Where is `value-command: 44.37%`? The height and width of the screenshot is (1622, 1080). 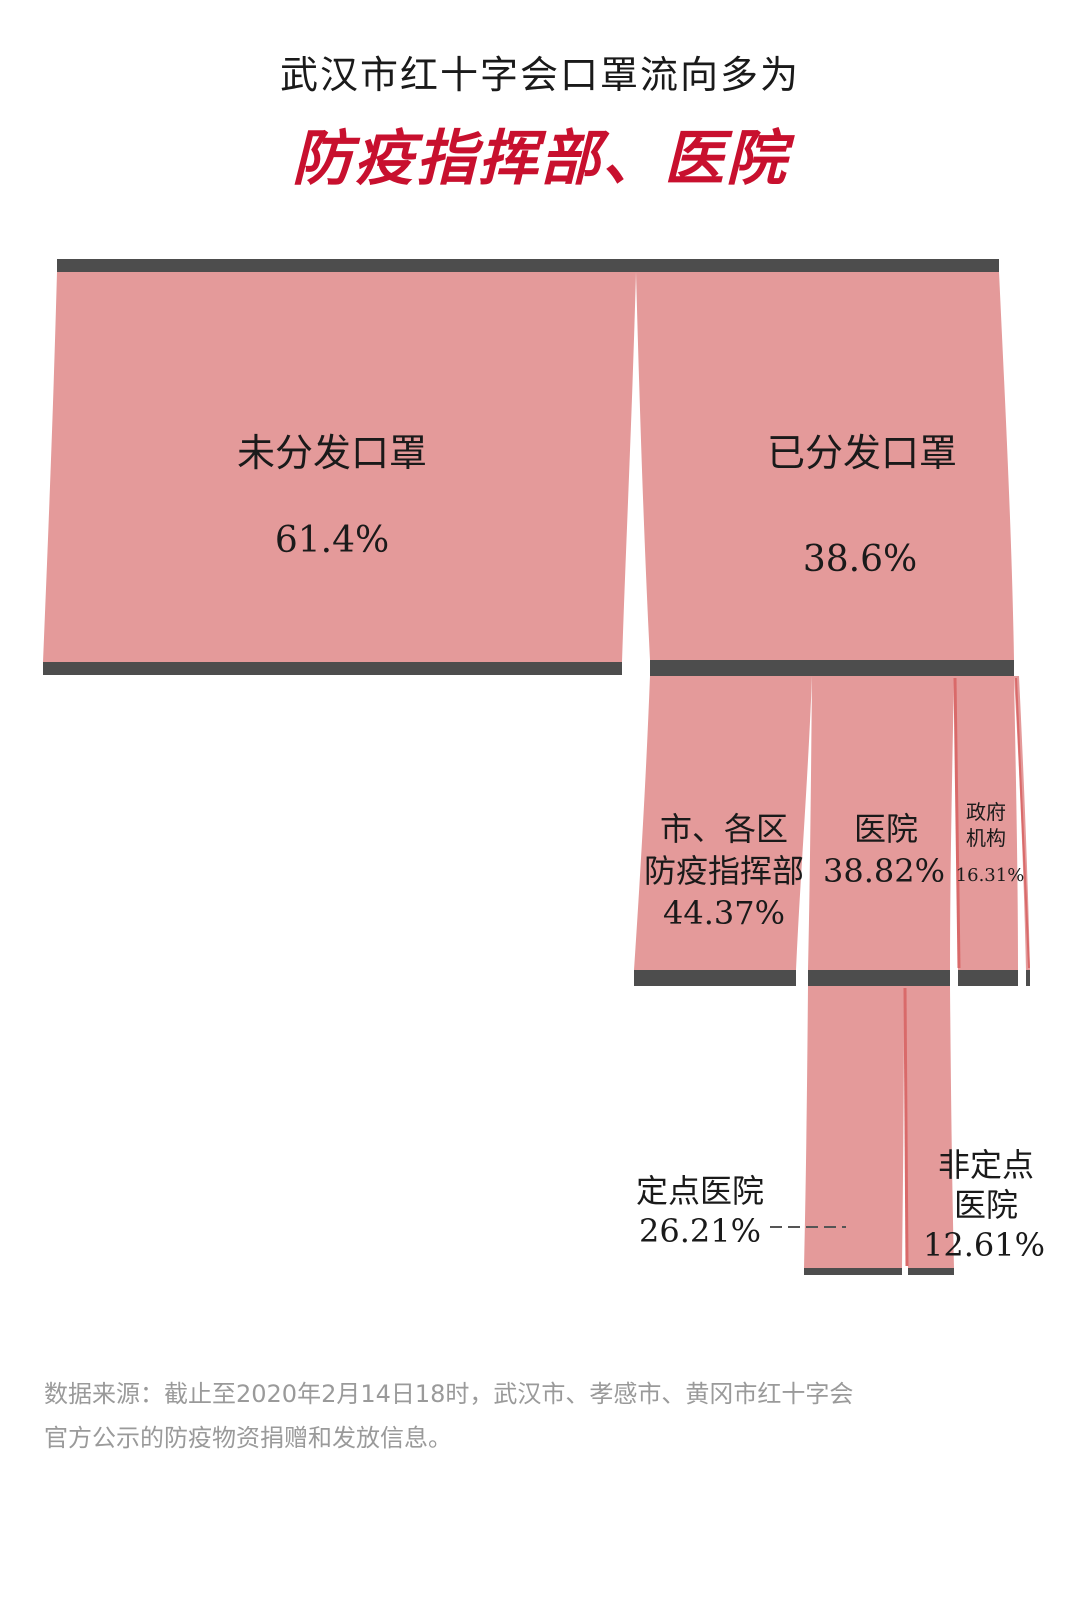
value-command: 44.37% is located at coordinates (724, 913).